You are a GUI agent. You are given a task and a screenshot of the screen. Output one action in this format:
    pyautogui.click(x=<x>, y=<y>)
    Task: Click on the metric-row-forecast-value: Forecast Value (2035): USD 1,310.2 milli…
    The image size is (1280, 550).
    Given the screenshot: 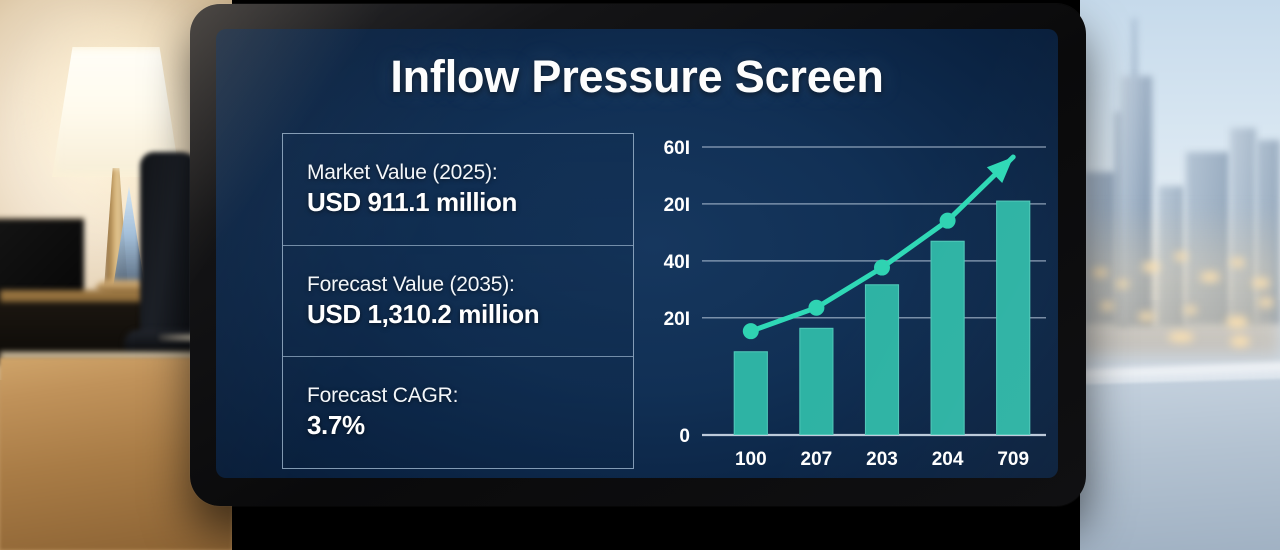 What is the action you would take?
    pyautogui.click(x=458, y=300)
    